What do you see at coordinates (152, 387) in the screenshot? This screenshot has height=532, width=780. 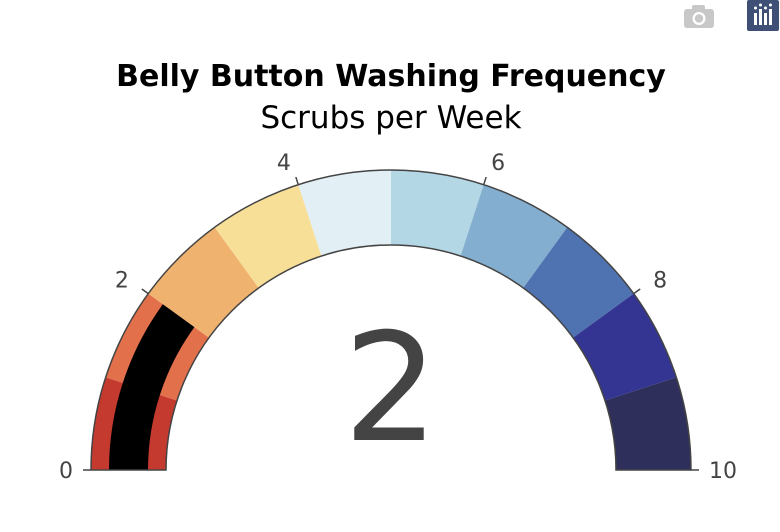 I see `gauge-value-bar` at bounding box center [152, 387].